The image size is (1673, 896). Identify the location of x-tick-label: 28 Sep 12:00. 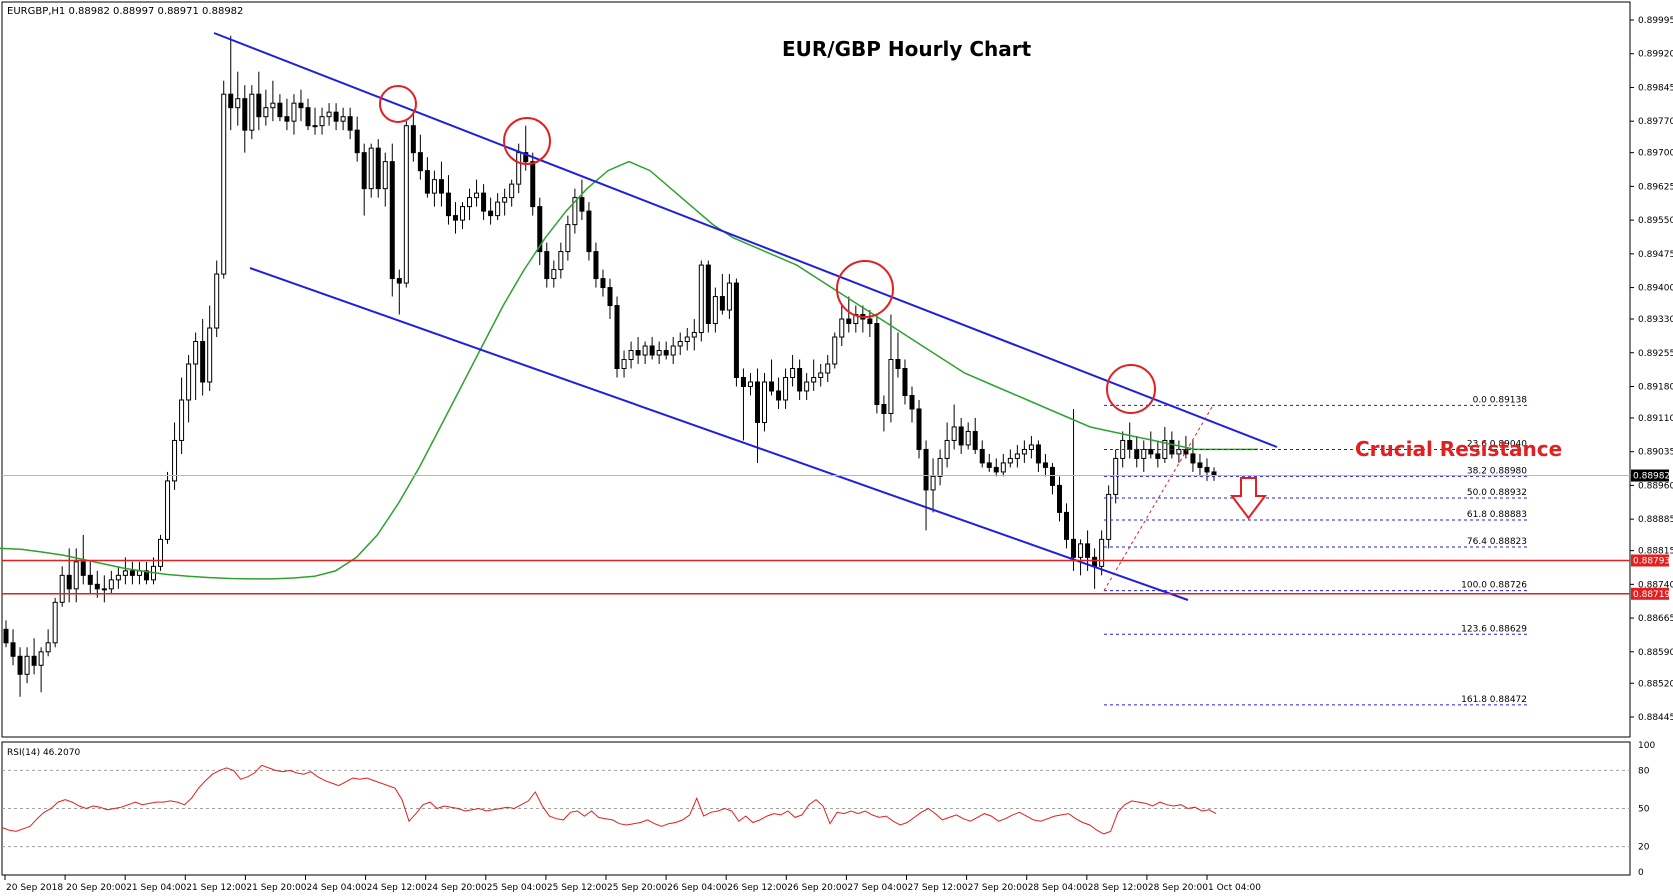
(1118, 888).